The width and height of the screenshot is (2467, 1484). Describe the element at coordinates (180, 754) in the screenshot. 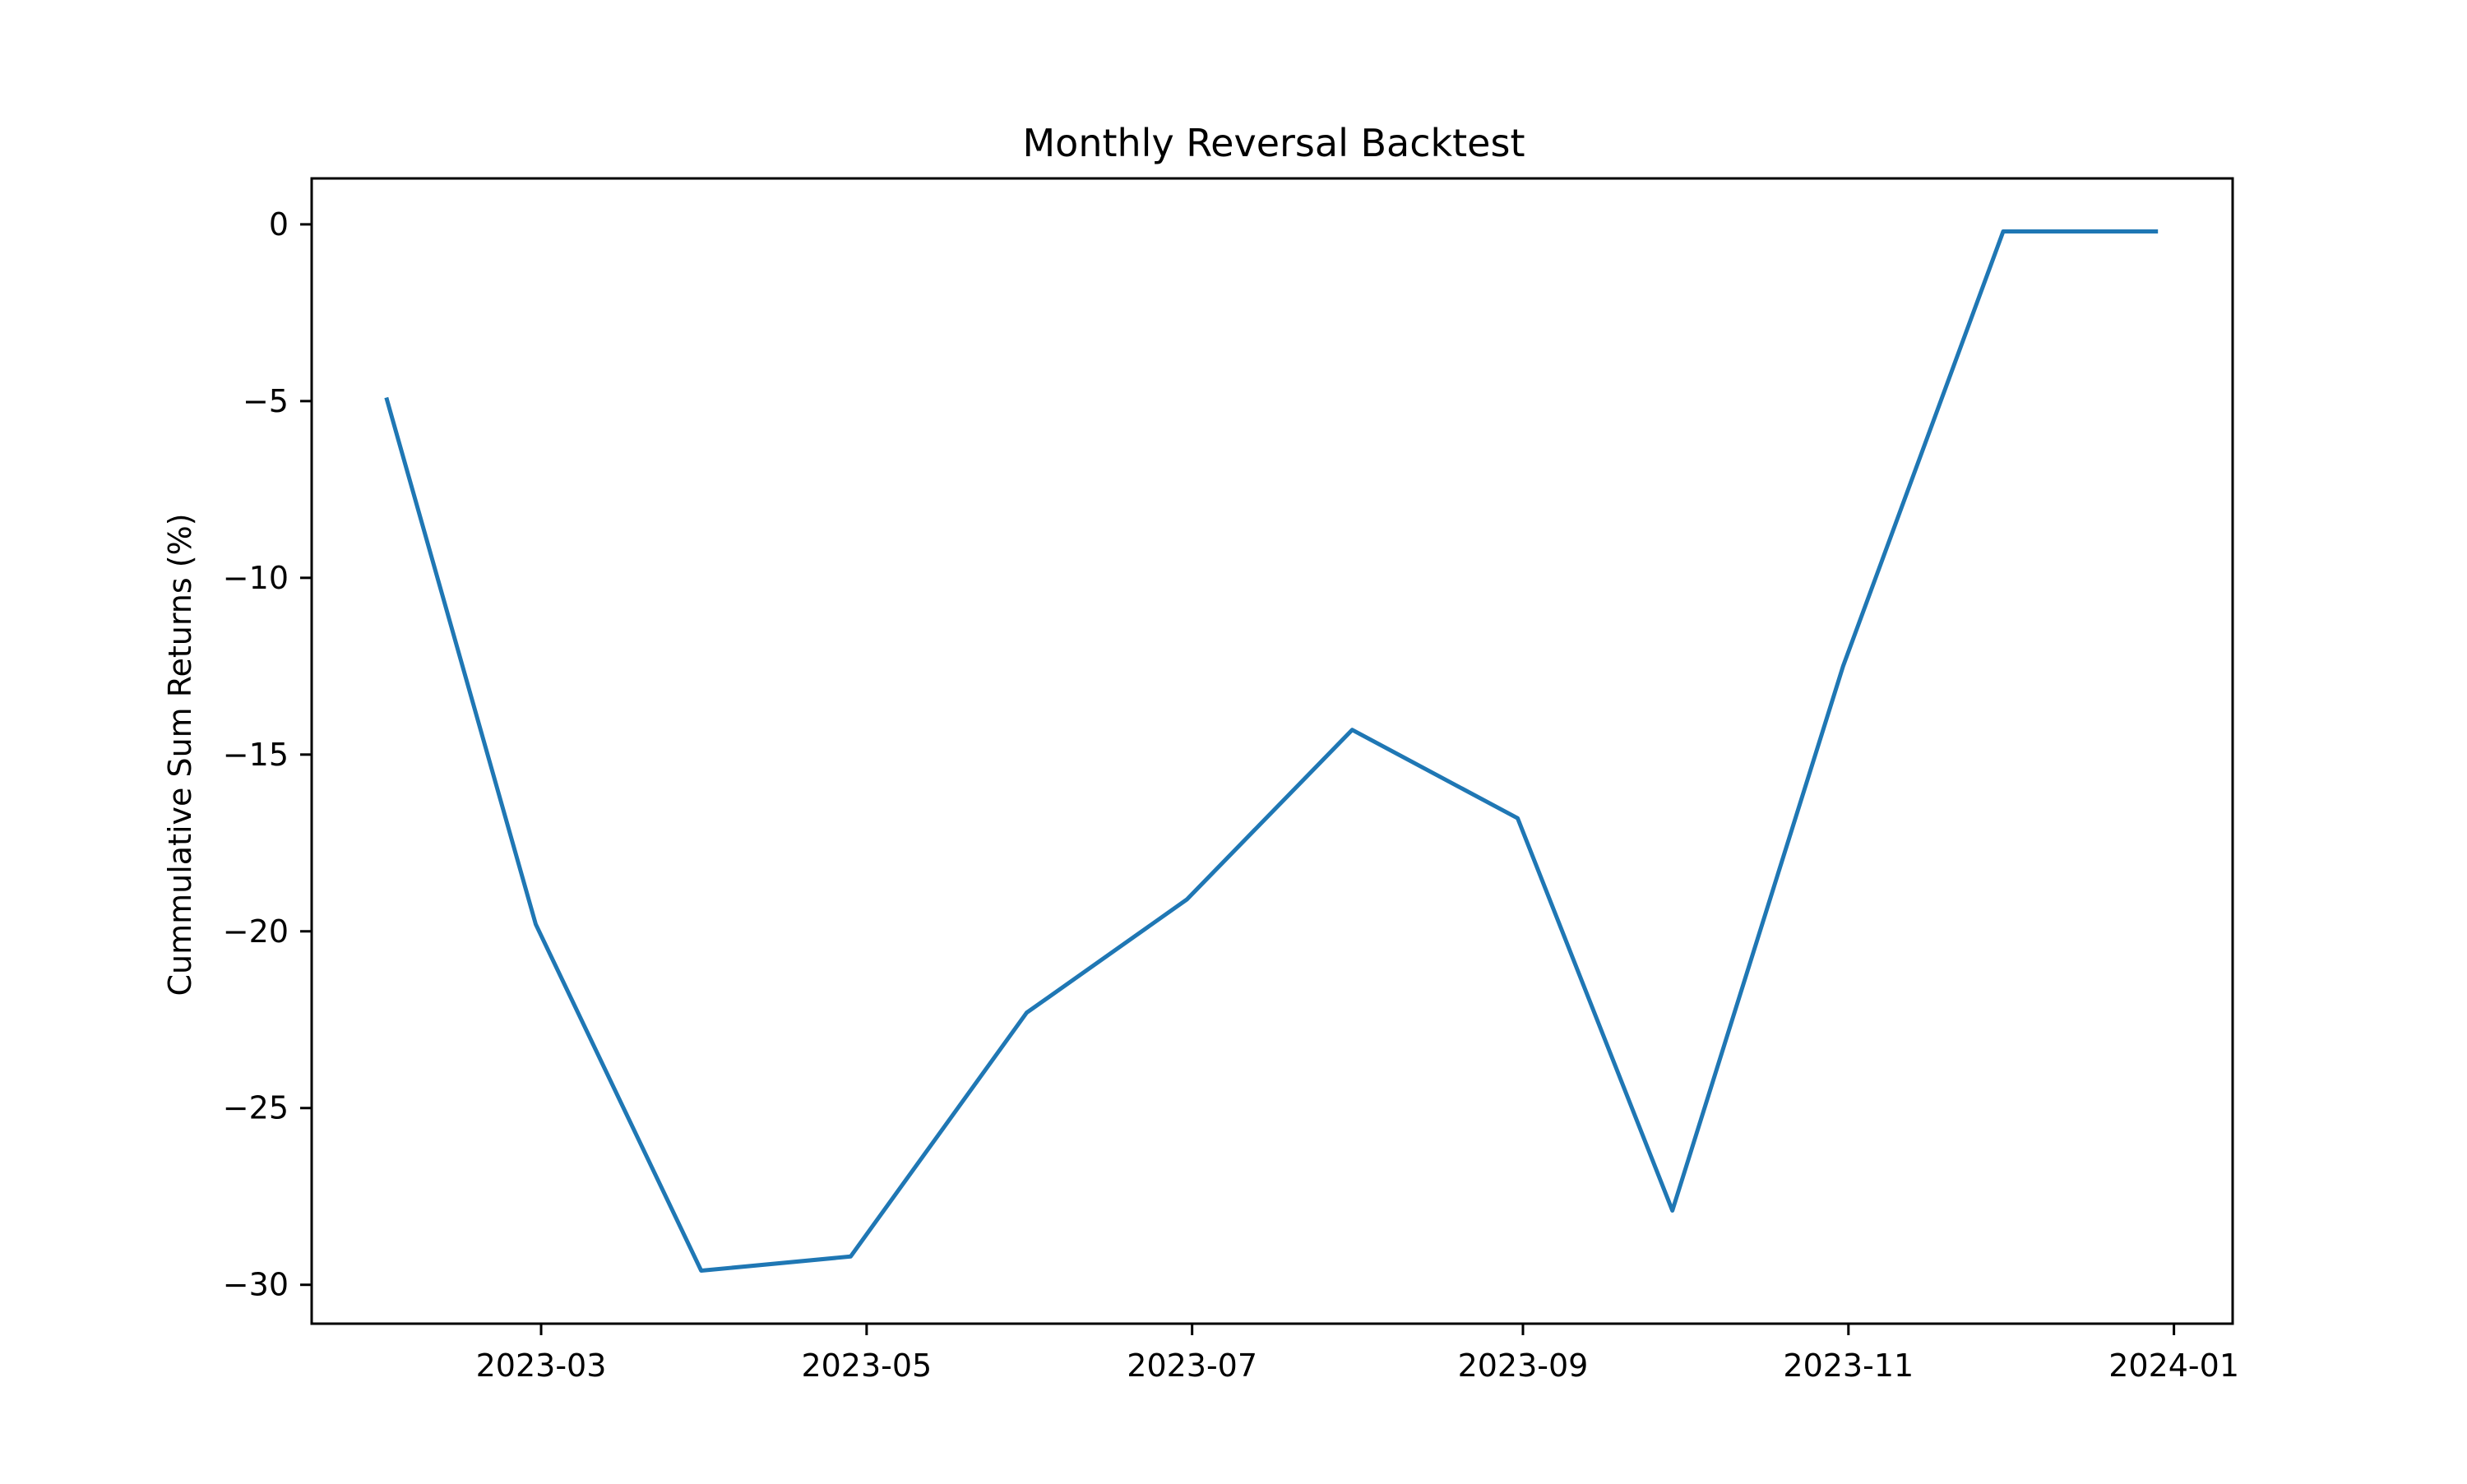

I see `y-axis-label: Cummulative Sum Returns (%)` at that location.